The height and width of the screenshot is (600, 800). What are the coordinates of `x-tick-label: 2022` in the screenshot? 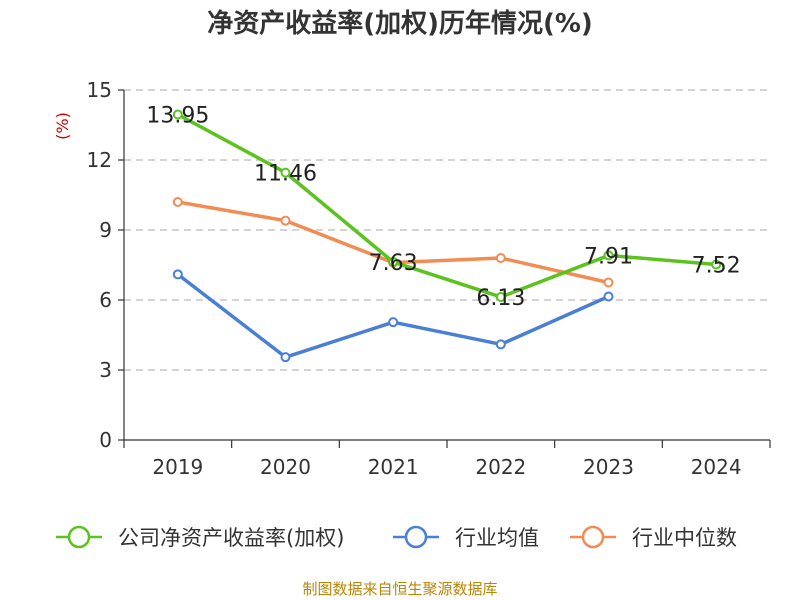 It's located at (500, 467).